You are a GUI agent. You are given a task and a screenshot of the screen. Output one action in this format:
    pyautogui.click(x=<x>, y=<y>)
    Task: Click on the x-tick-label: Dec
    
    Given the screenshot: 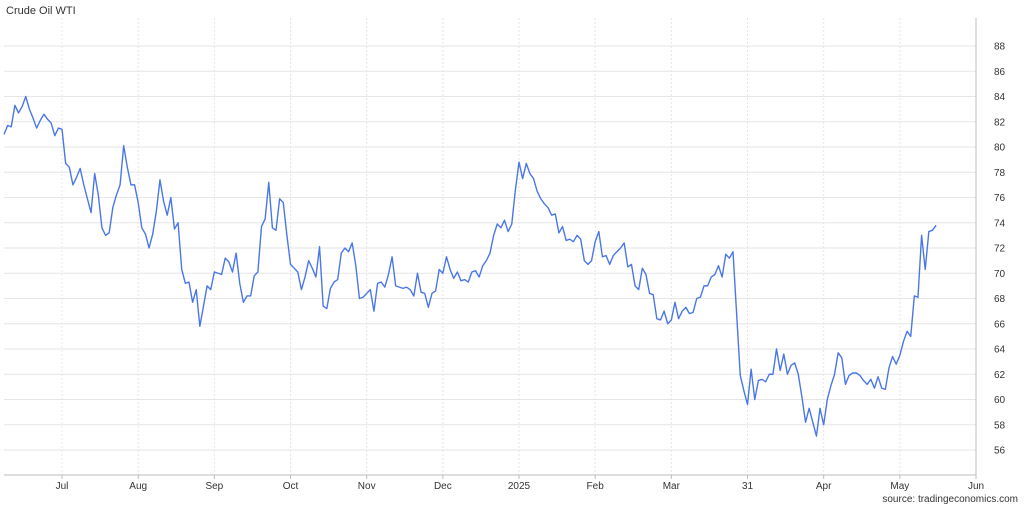 What is the action you would take?
    pyautogui.click(x=443, y=486)
    